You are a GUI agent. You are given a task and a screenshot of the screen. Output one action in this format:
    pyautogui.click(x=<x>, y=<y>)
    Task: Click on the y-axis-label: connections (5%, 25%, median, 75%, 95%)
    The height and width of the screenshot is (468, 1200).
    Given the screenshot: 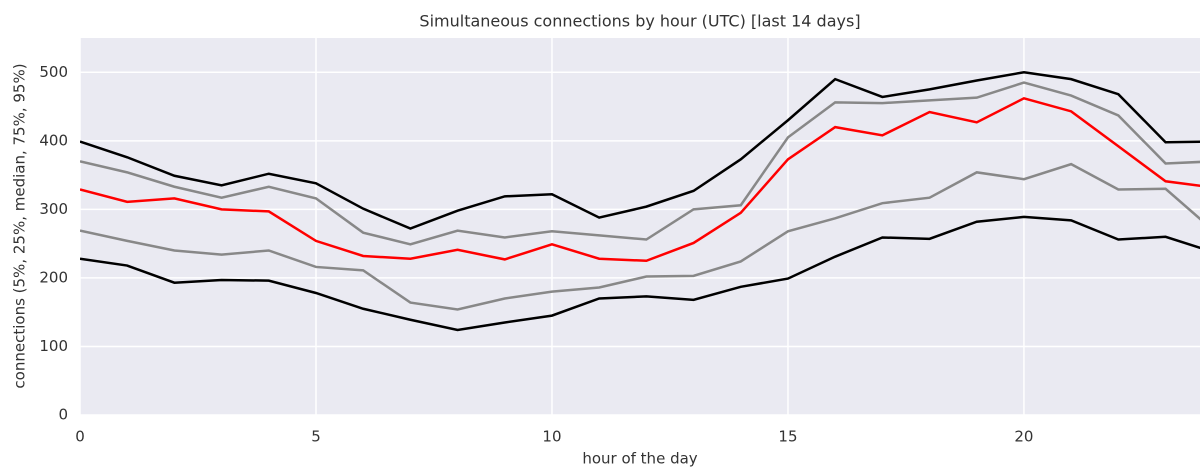 What is the action you would take?
    pyautogui.click(x=20, y=225)
    